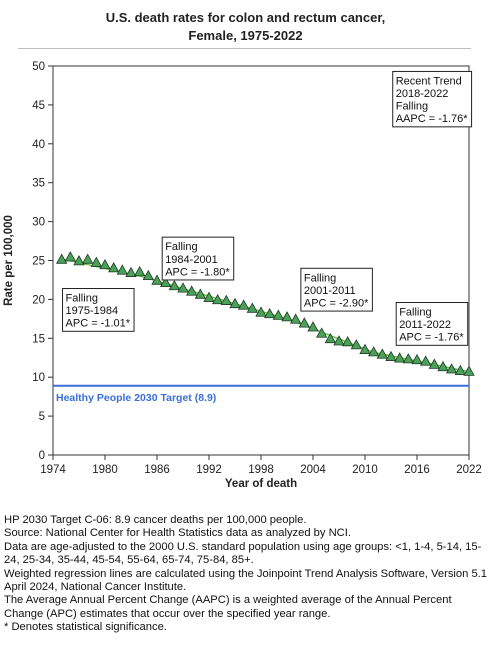 The height and width of the screenshot is (646, 491). I want to click on x-tick-label: 1986, so click(157, 470).